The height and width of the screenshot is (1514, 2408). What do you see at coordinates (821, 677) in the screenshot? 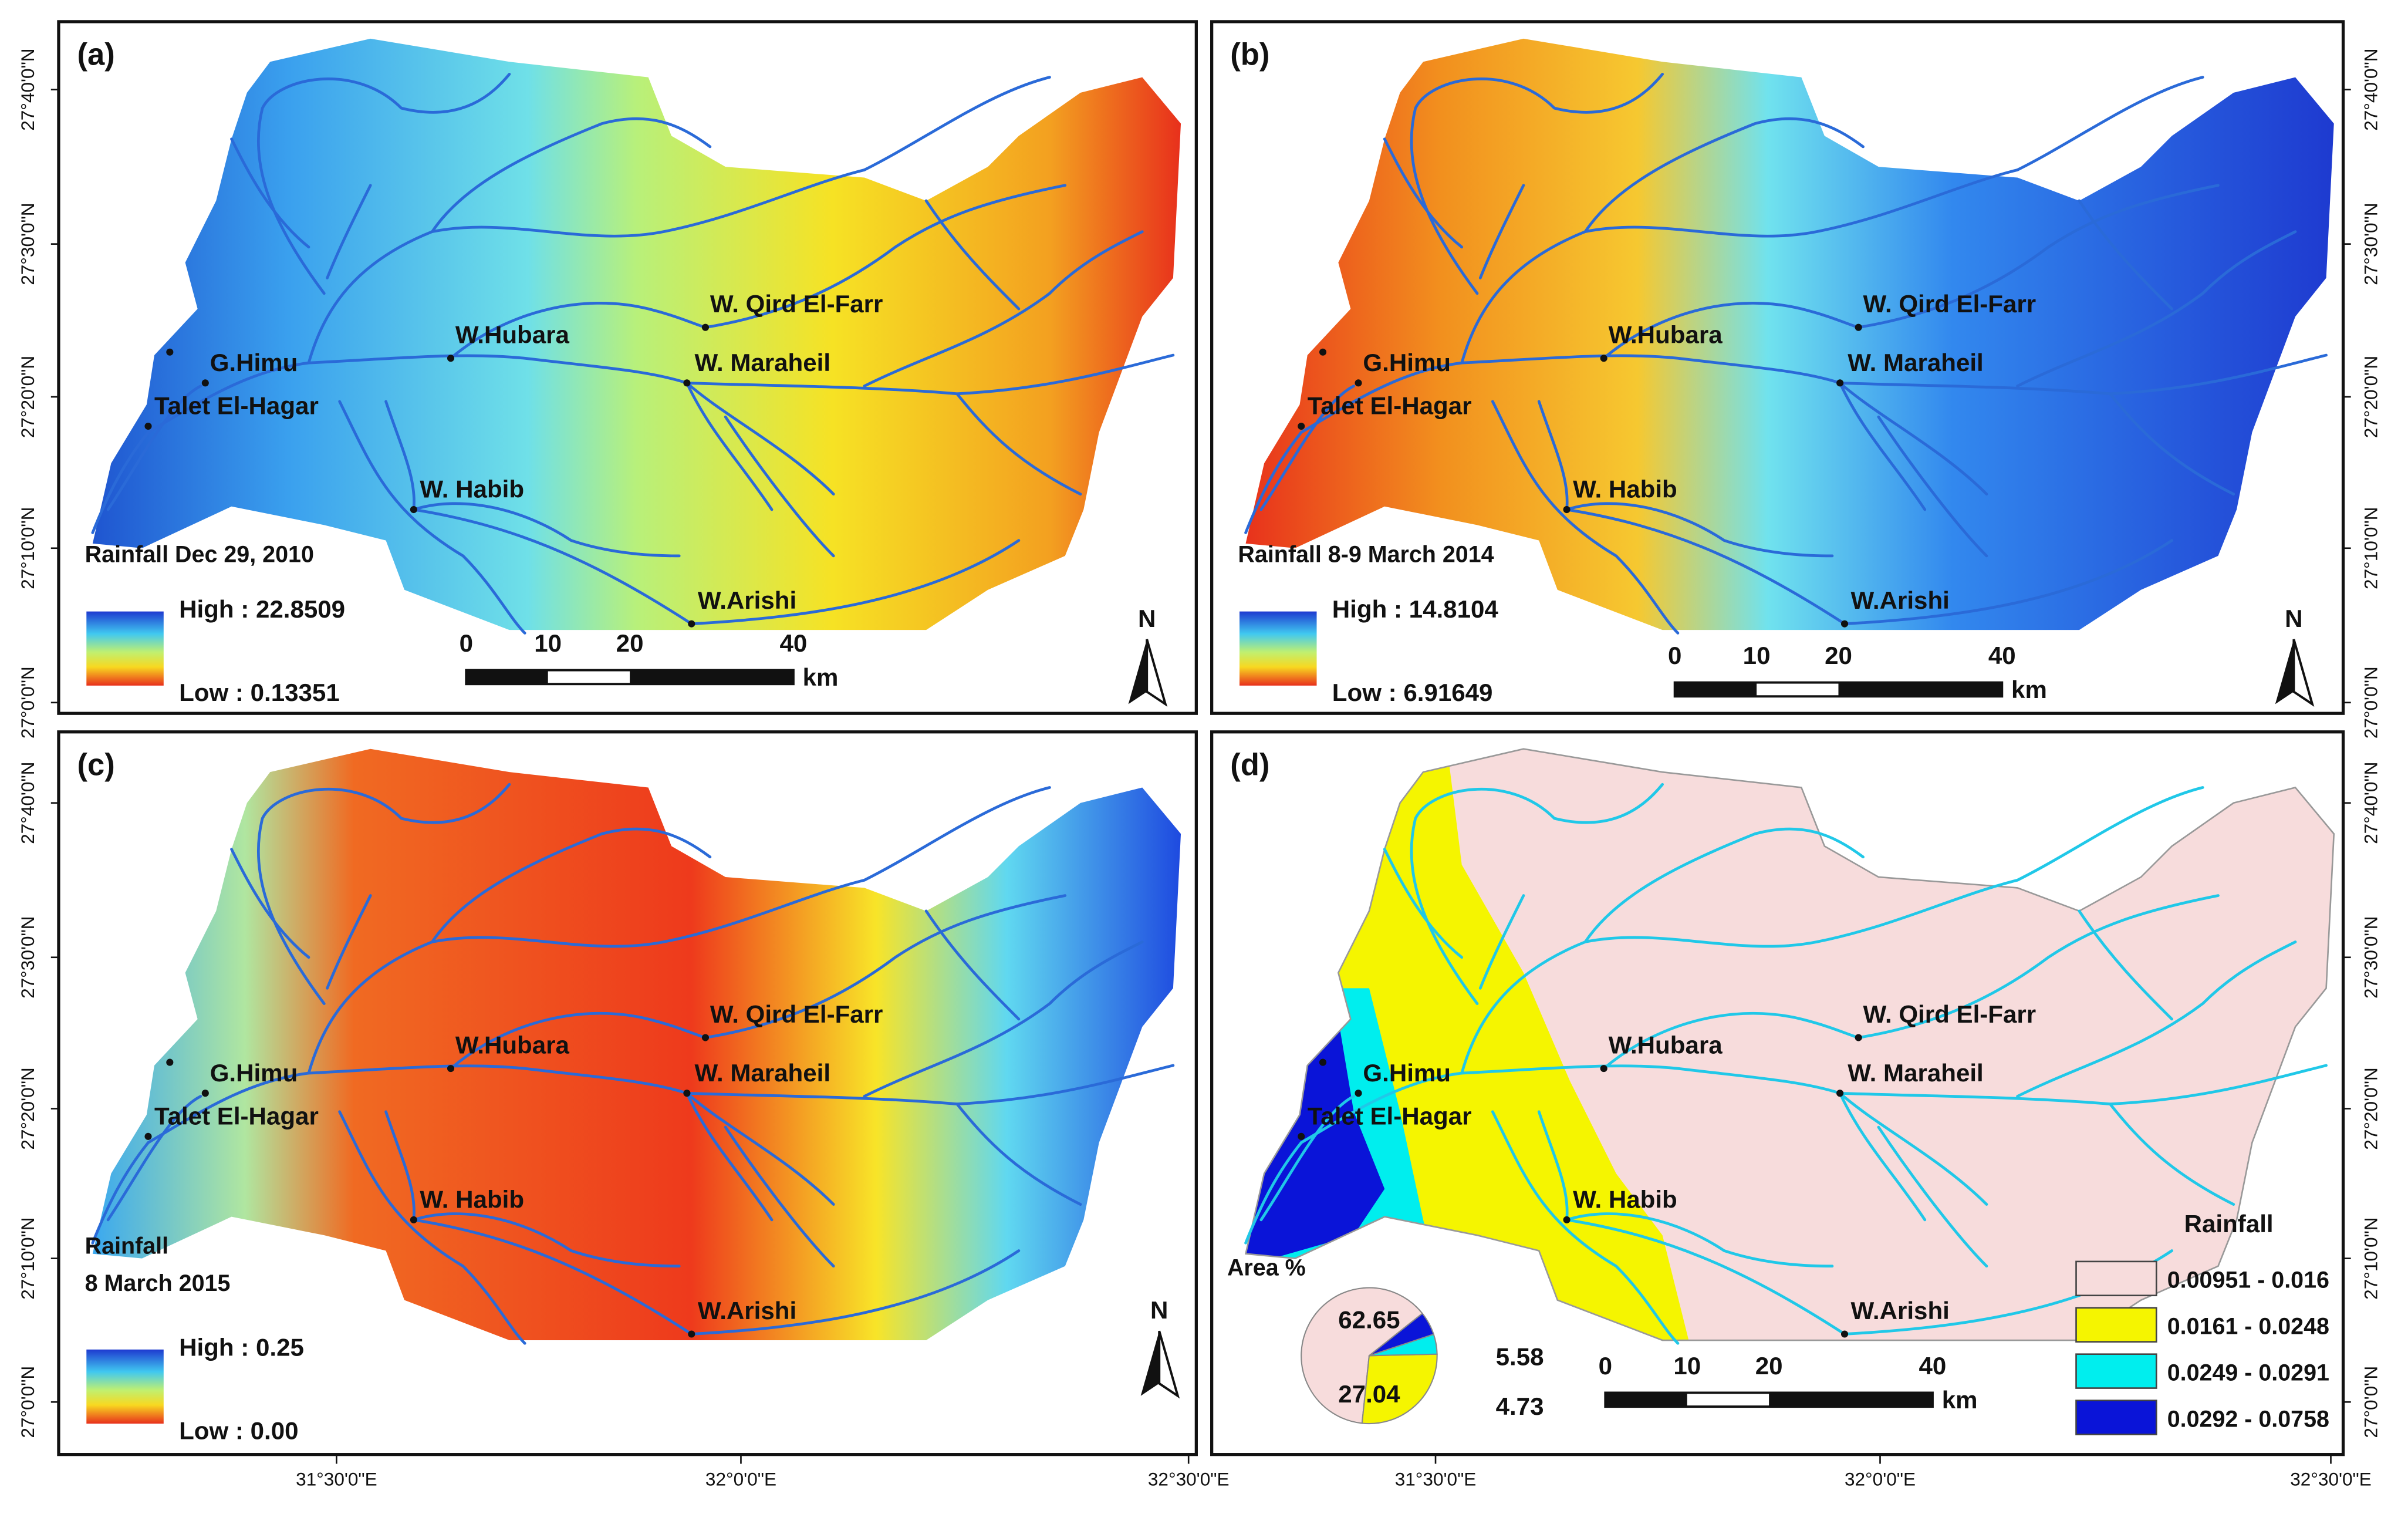
I see `scale-unit: km` at bounding box center [821, 677].